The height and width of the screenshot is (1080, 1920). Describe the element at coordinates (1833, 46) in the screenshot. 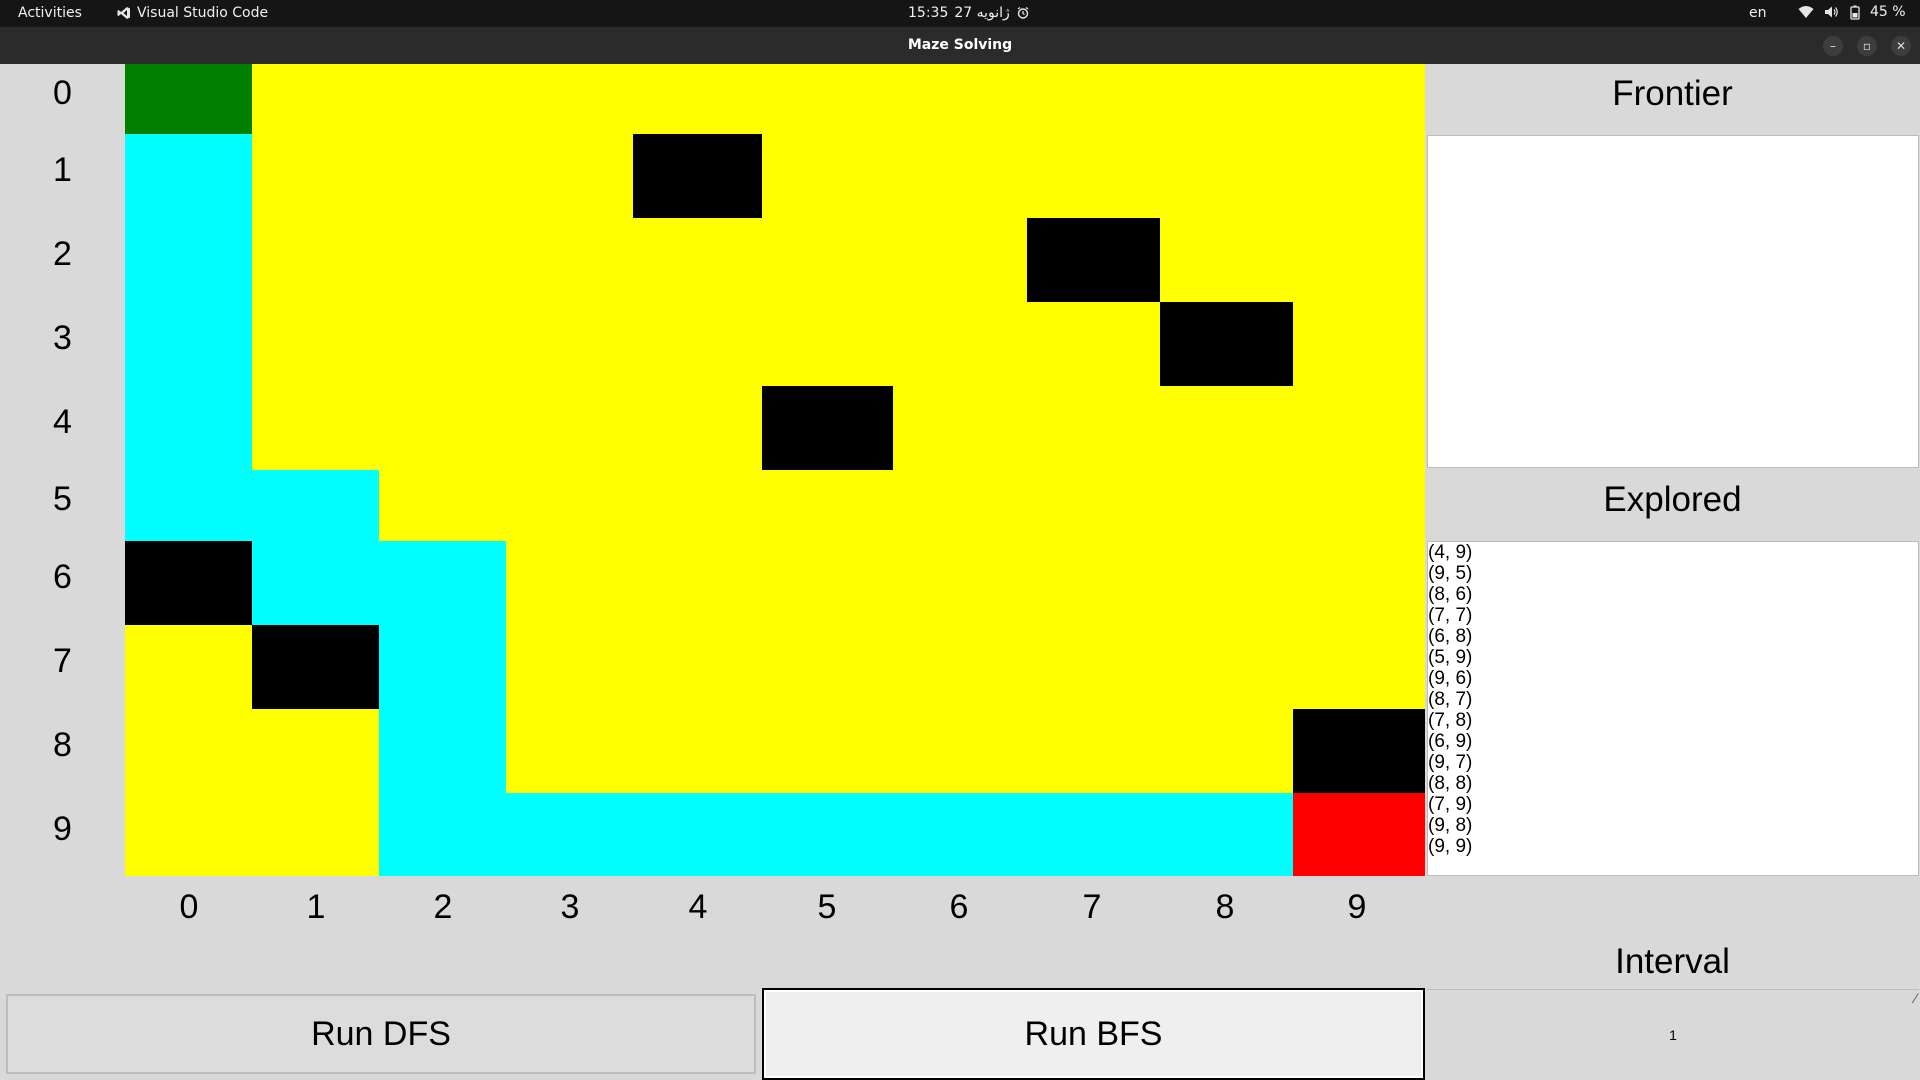

I see `minimize-button: –` at that location.